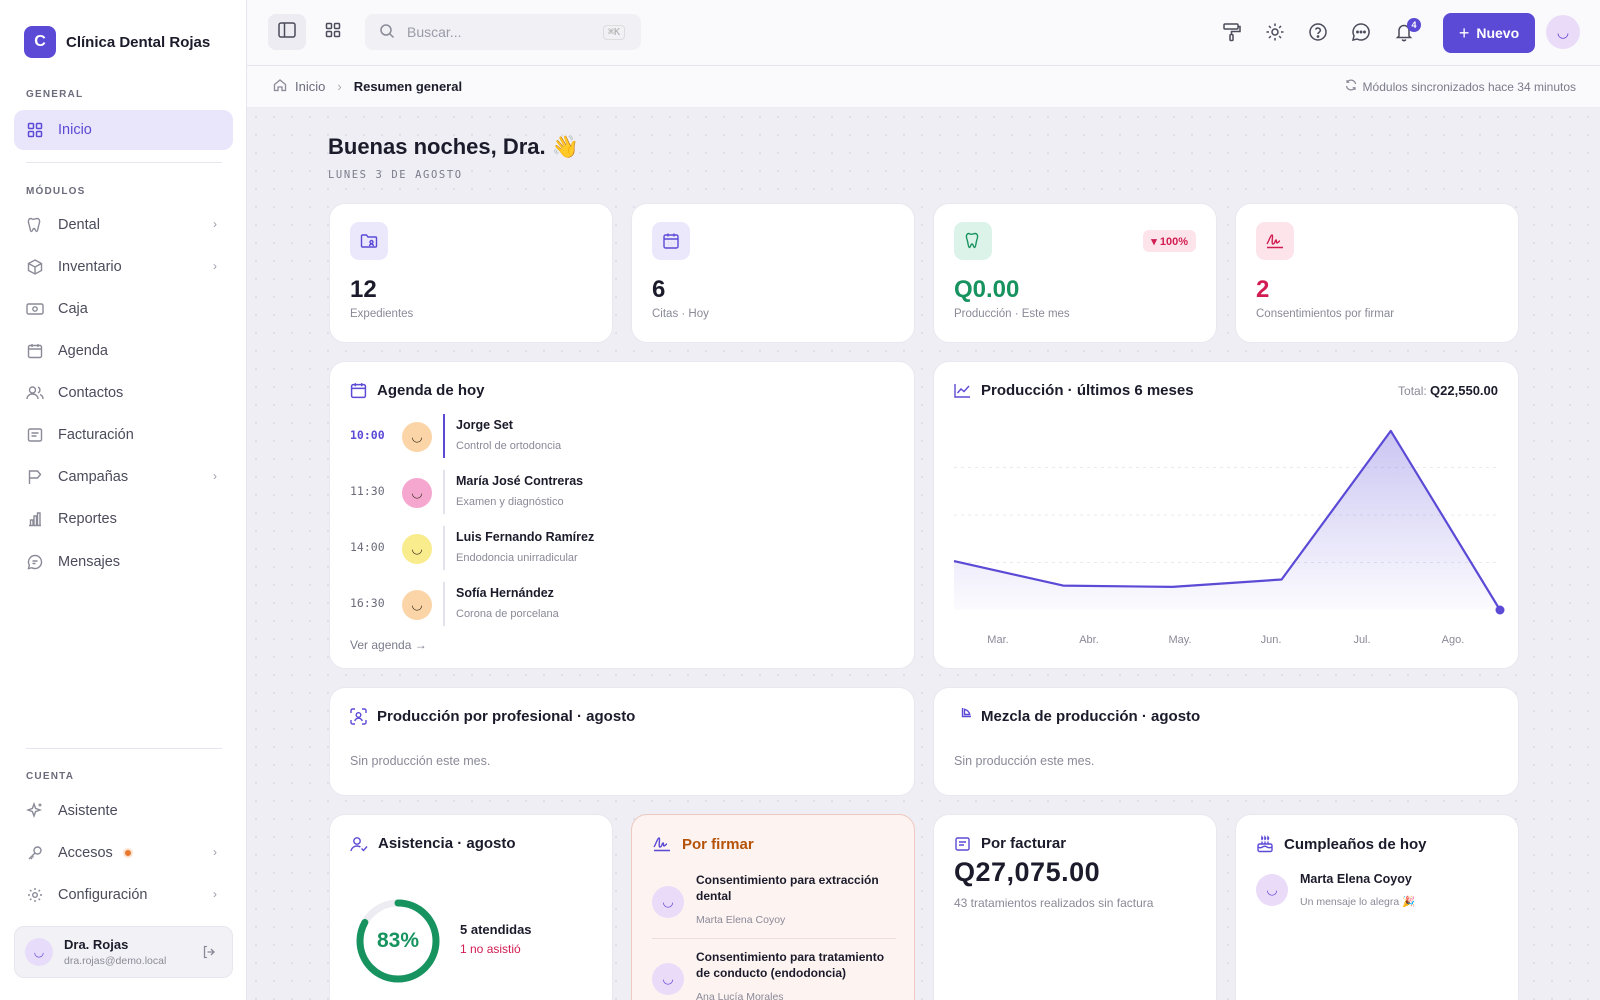 Image resolution: width=1600 pixels, height=1000 pixels. Describe the element at coordinates (1263, 289) in the screenshot. I see `stat-value: 2` at that location.